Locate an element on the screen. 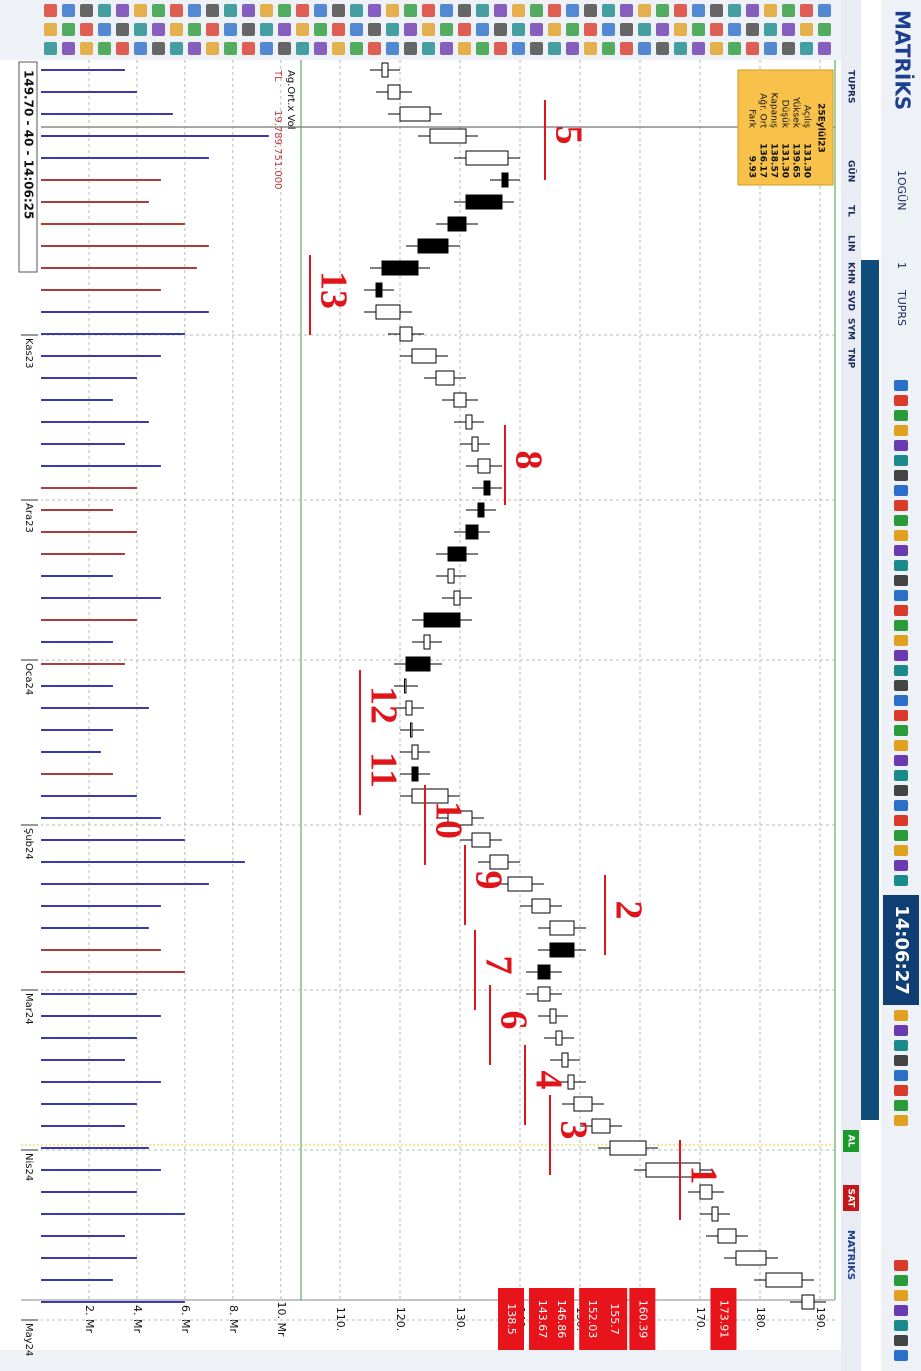  chart-tab: SVD is located at coordinates (851, 300).